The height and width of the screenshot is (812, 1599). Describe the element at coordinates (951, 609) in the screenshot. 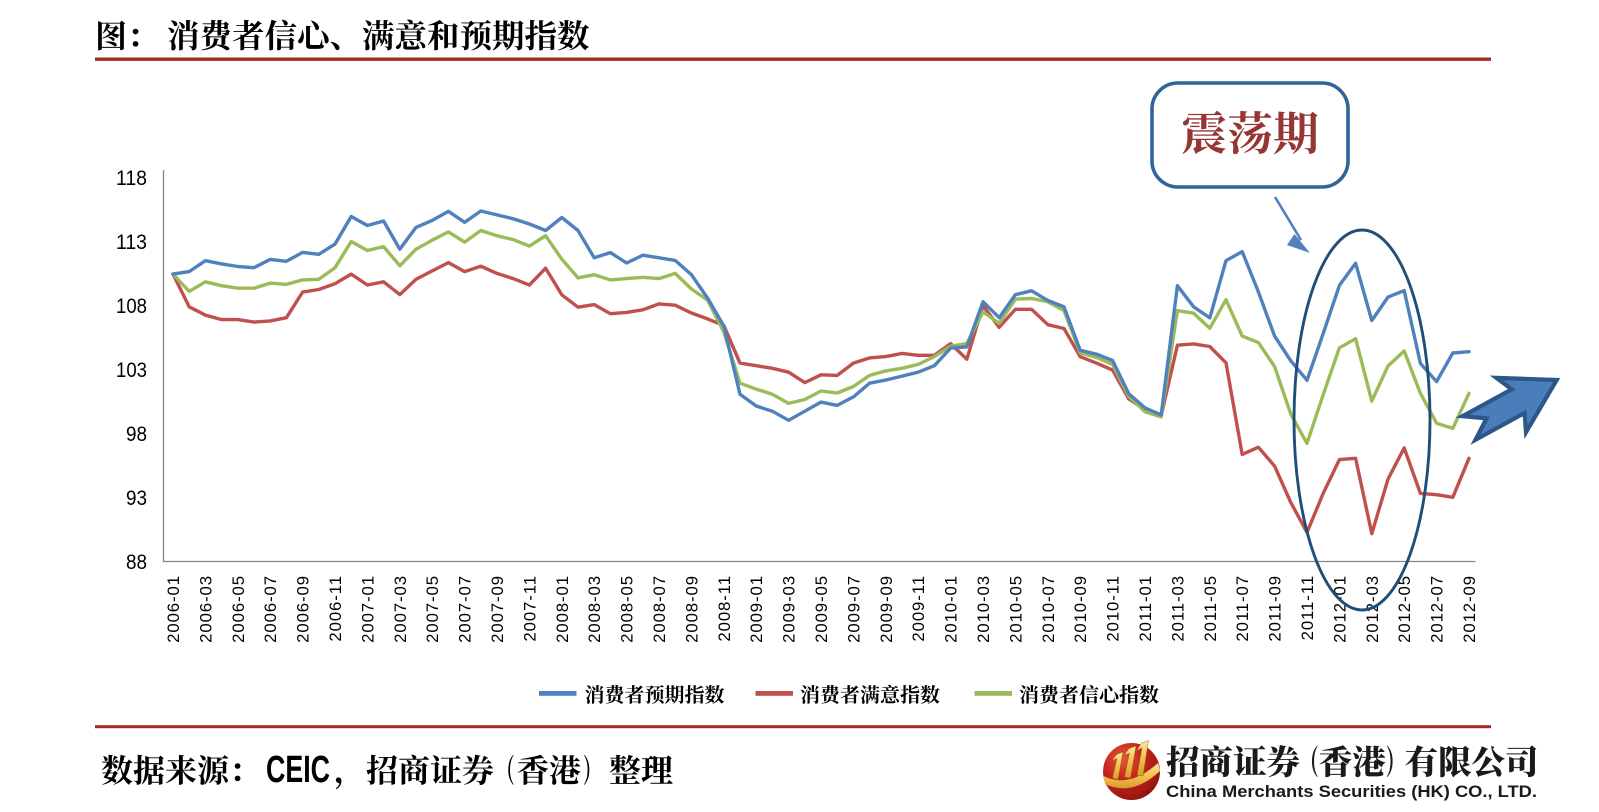

I see `svg-text: 2010-01` at that location.